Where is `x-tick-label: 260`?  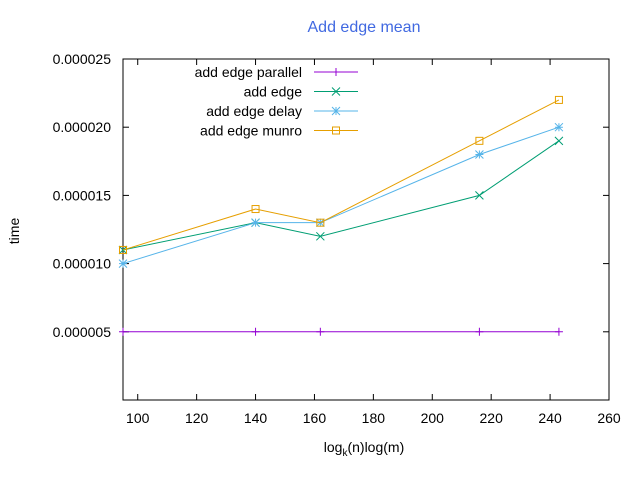 x-tick-label: 260 is located at coordinates (609, 418).